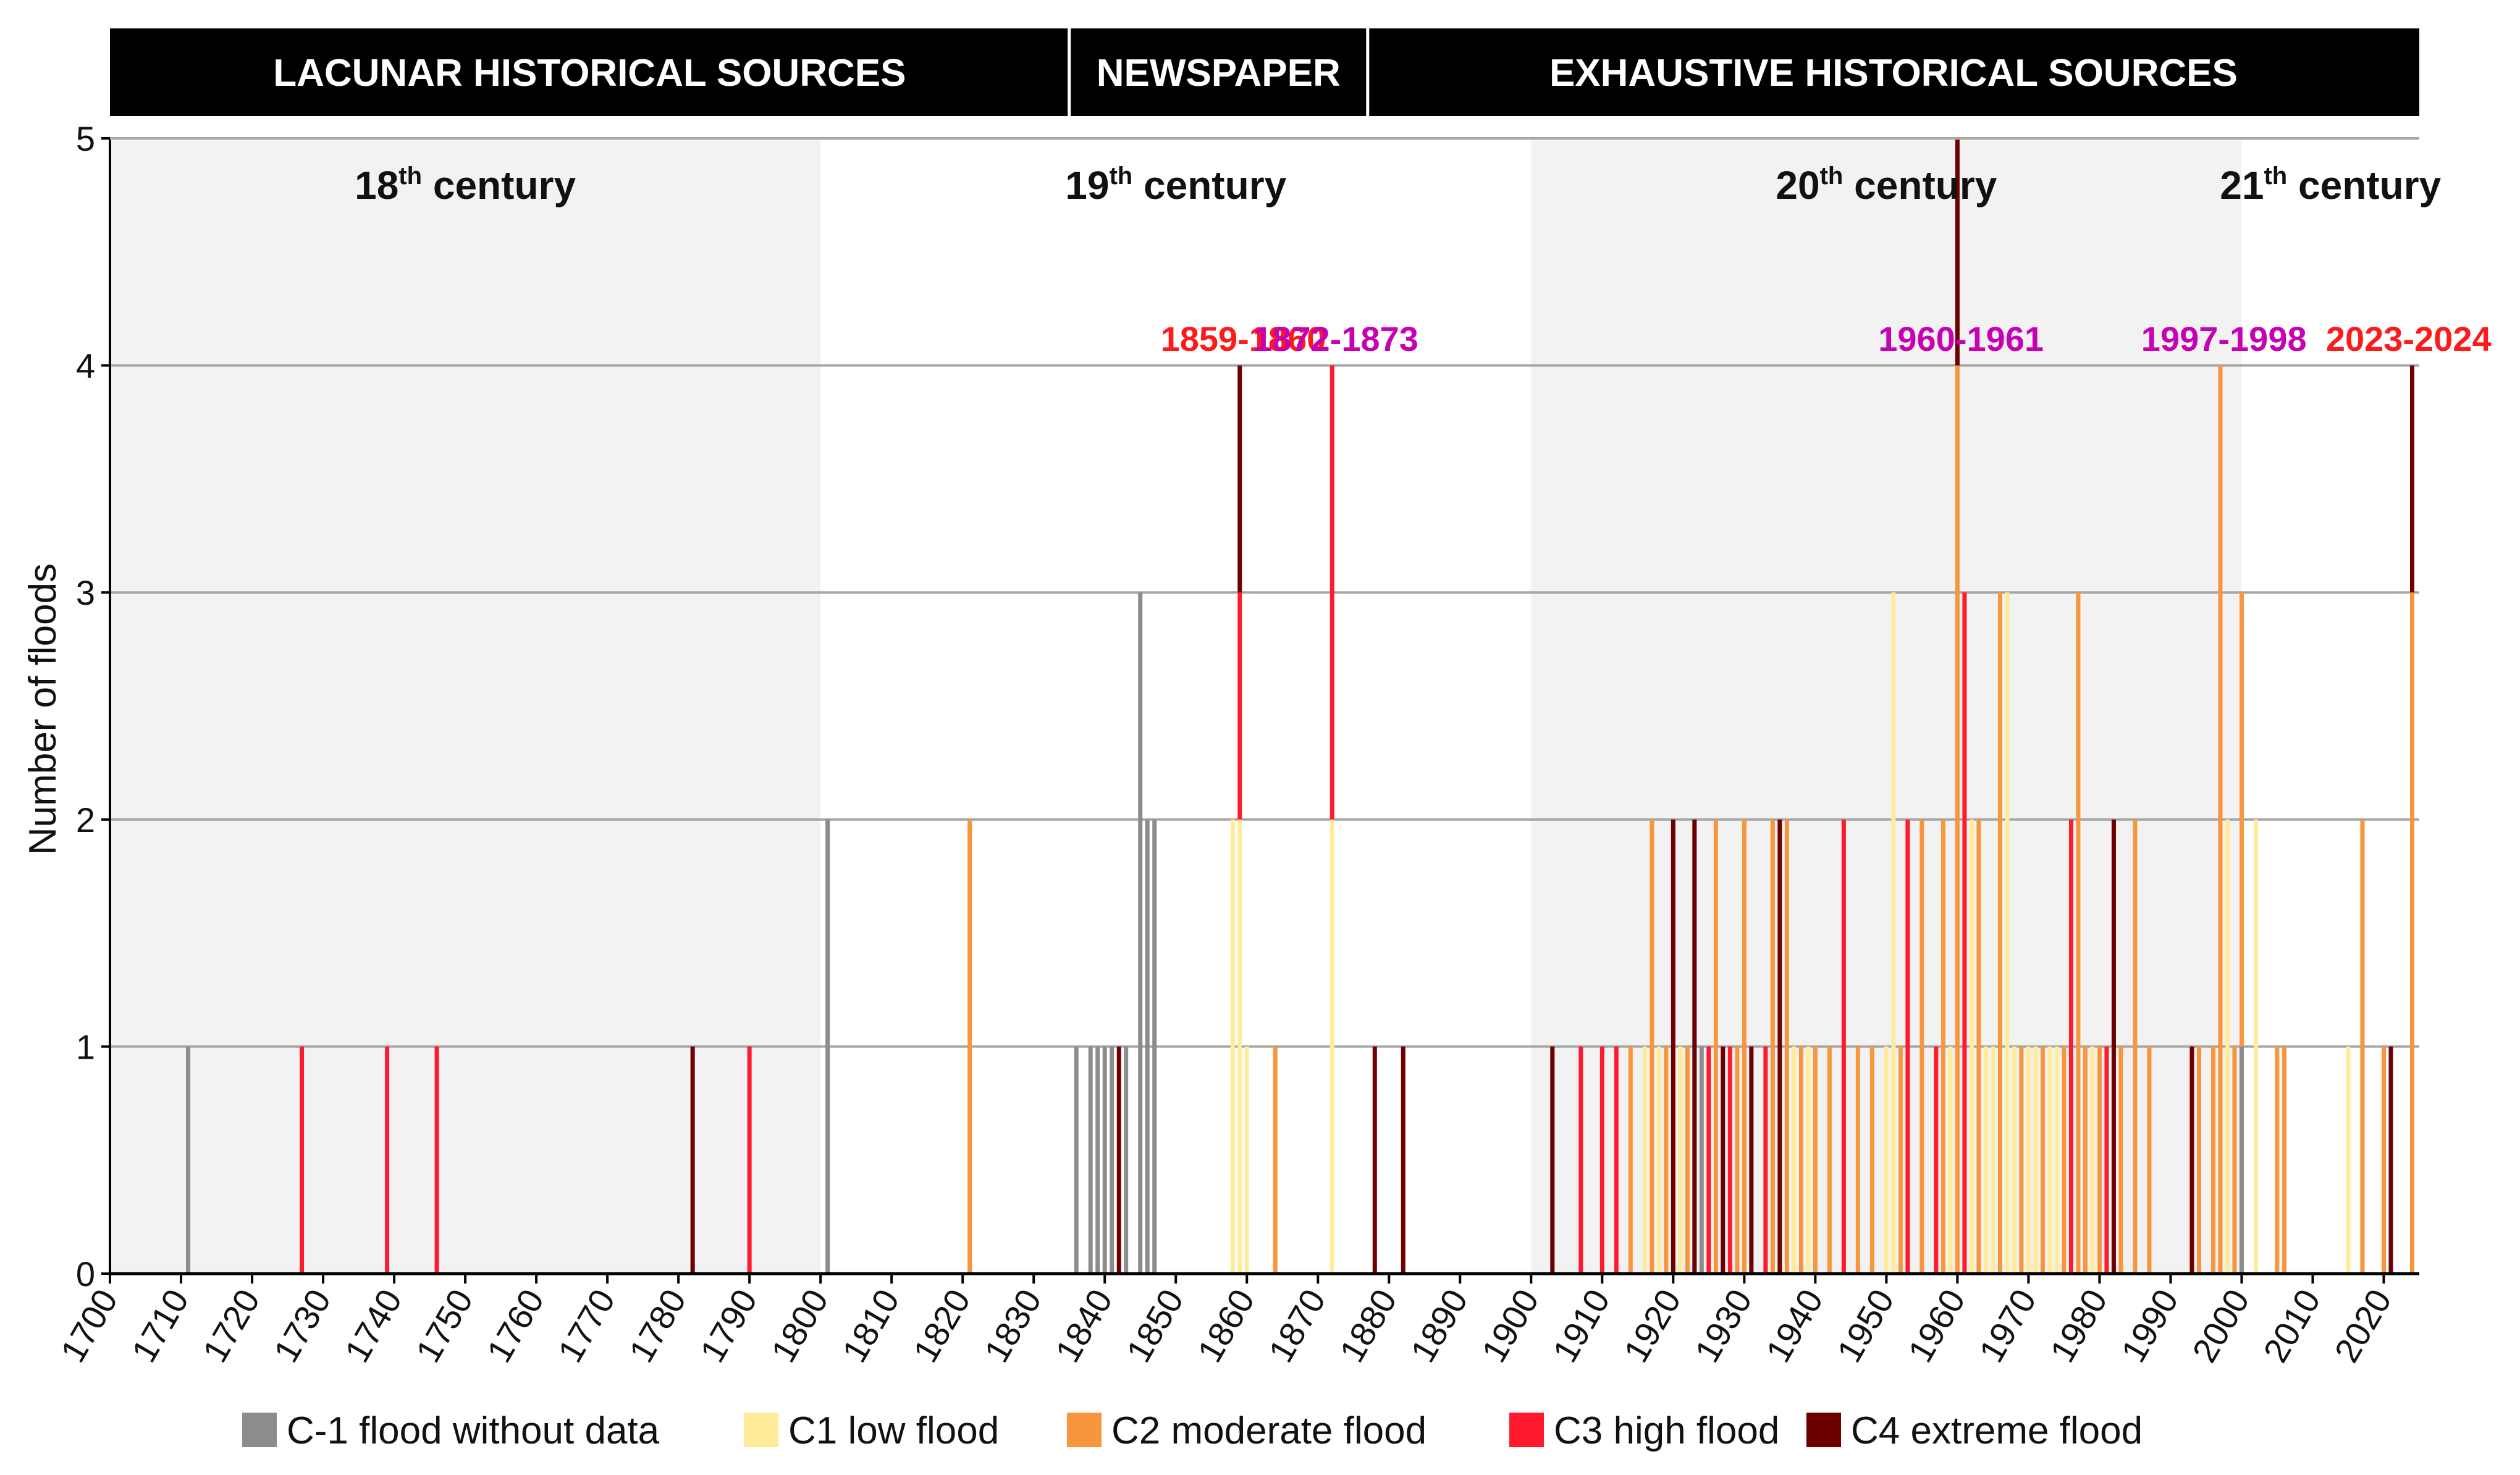 This screenshot has width=2520, height=1475. I want to click on century-number: 21, so click(2242, 185).